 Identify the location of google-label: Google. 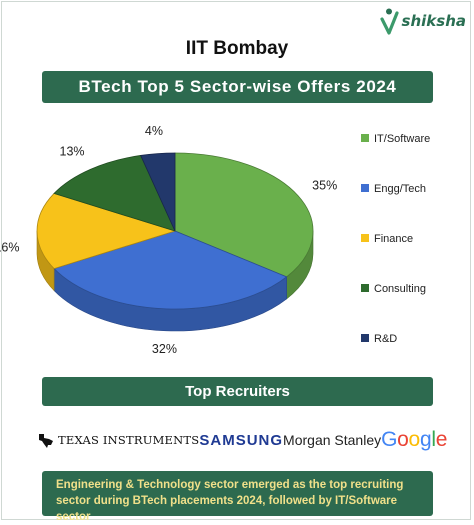
(414, 440).